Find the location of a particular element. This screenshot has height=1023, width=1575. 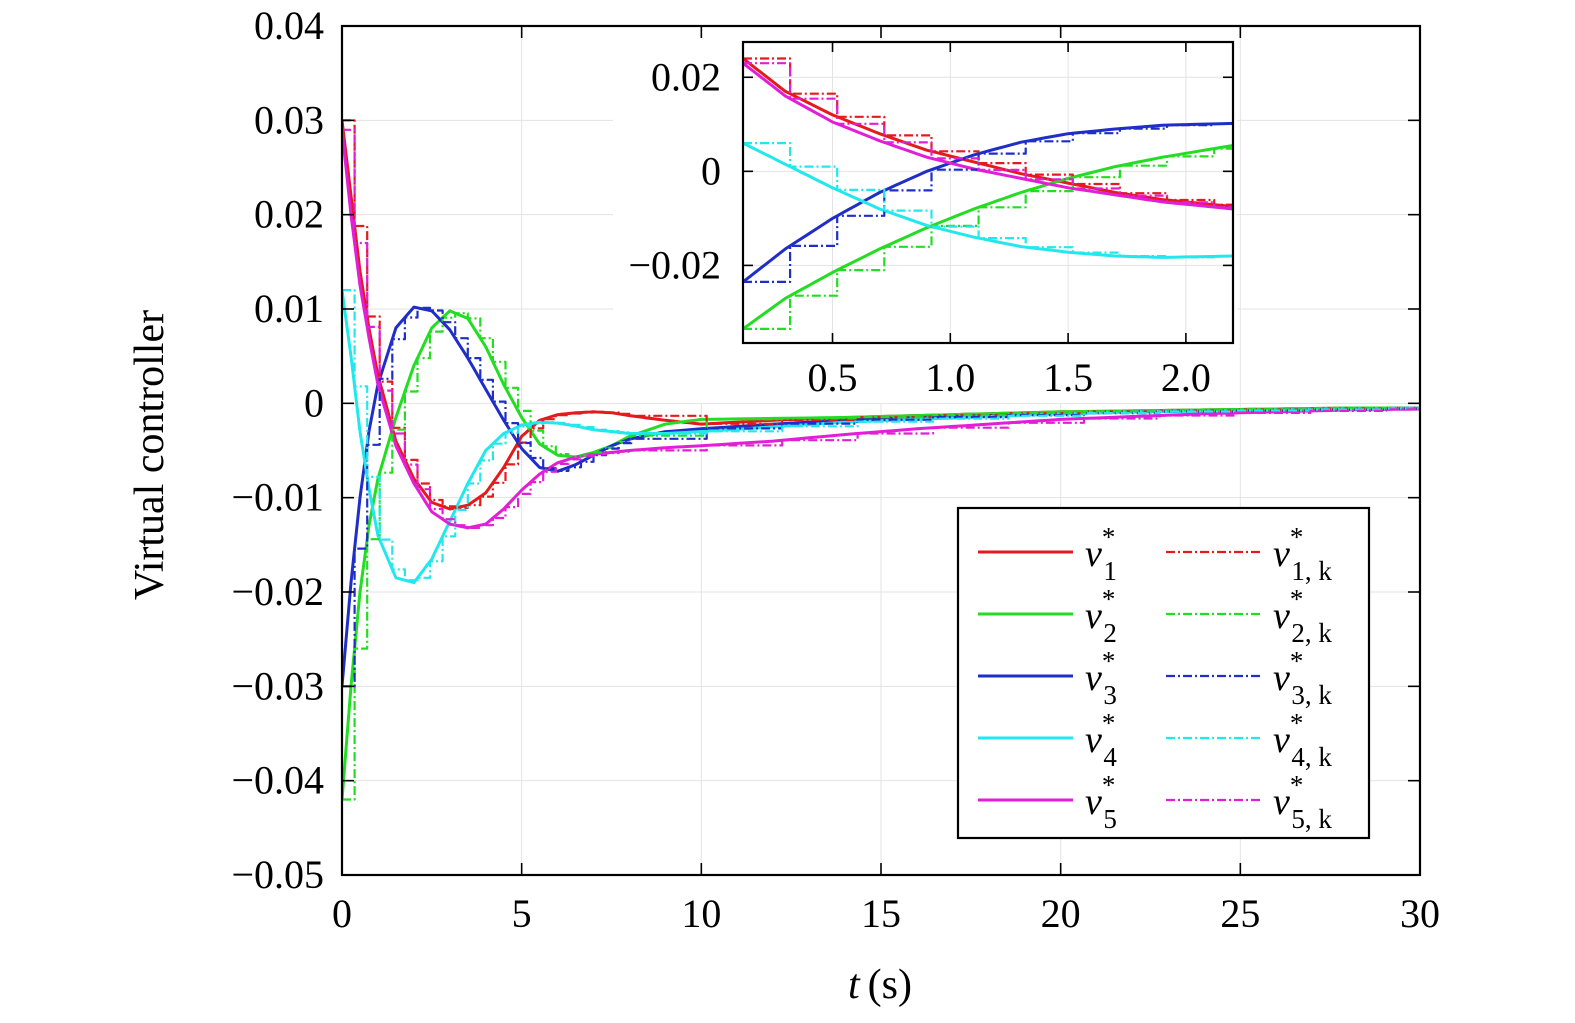

x-axis-label-var: t is located at coordinates (854, 985).